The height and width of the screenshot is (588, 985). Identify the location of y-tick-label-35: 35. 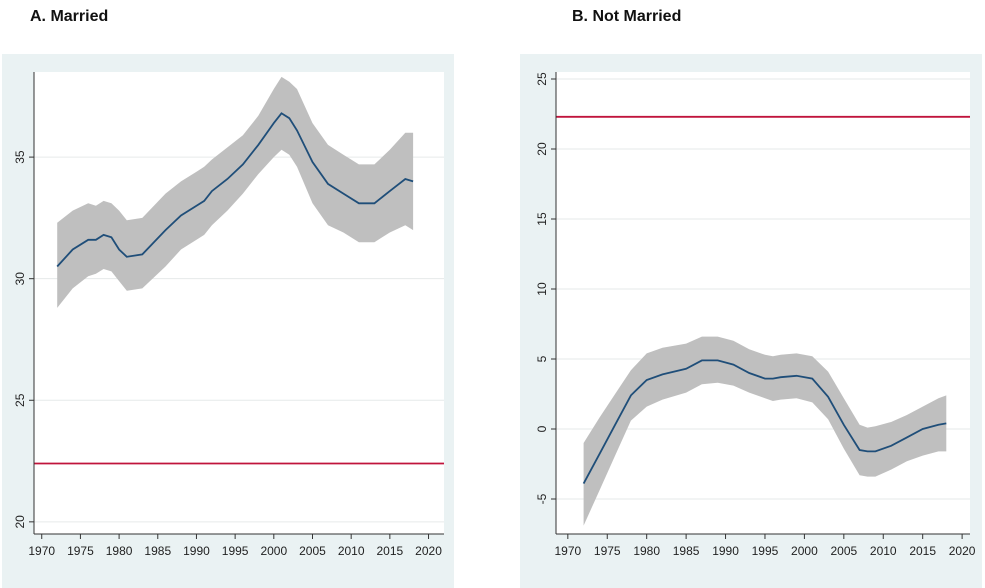
(20, 157).